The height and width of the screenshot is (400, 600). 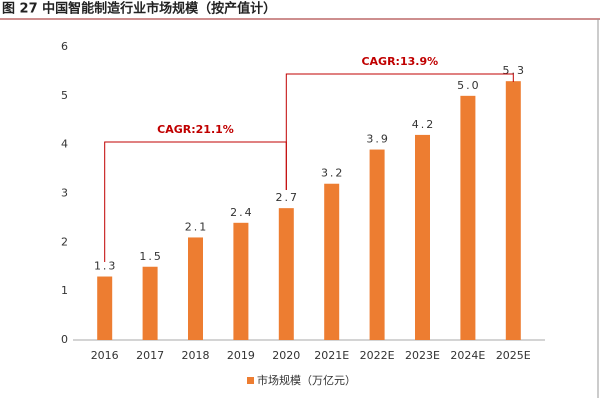 I want to click on y-tick-label: 3, so click(x=64, y=193).